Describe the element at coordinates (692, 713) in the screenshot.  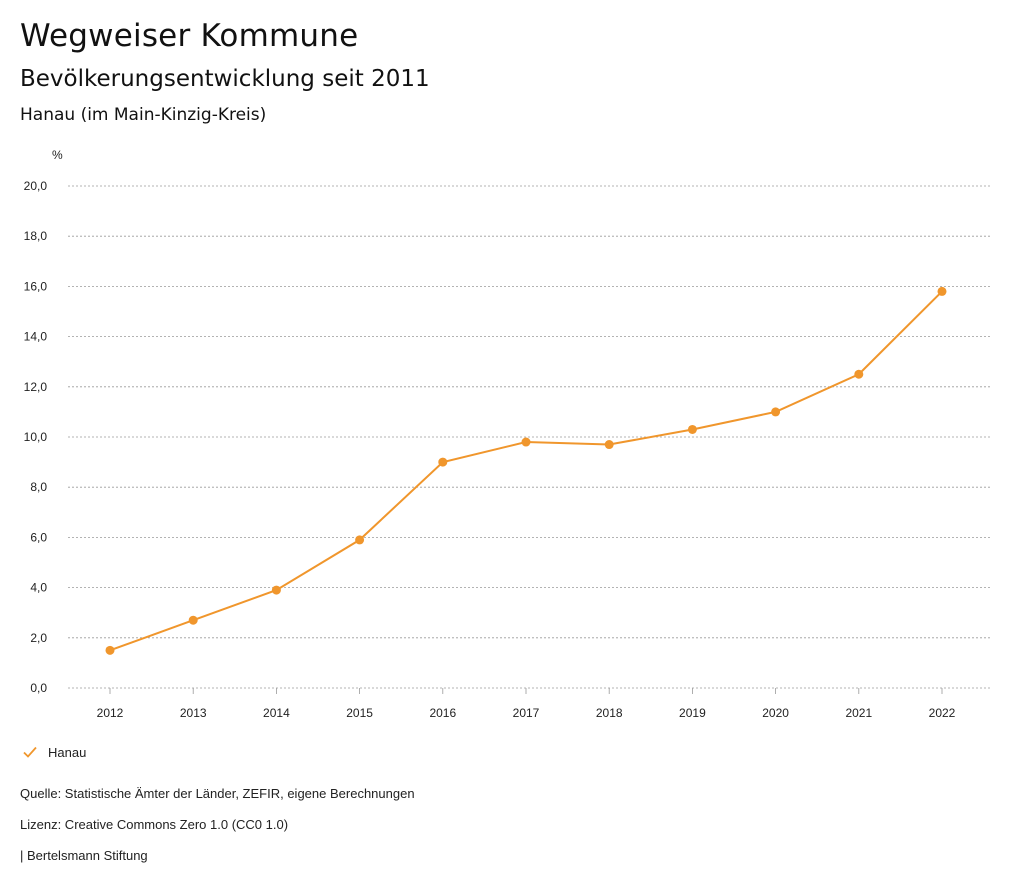
I see `x-tick-label: 2019` at that location.